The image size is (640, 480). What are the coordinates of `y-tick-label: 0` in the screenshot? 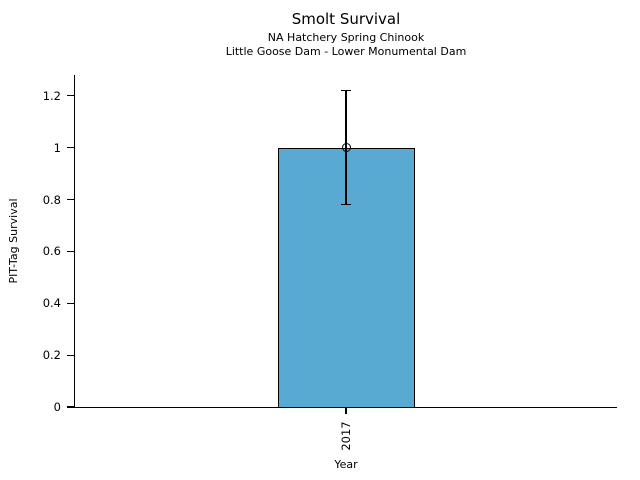 It's located at (57, 407).